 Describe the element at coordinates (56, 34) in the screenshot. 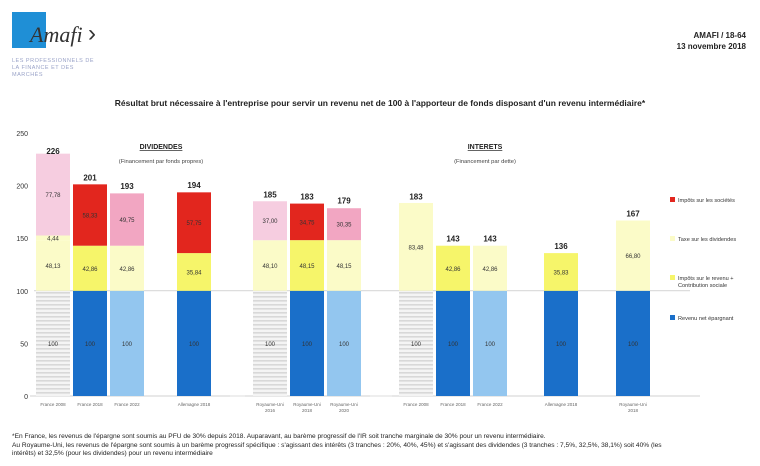

I see `logo-text: Amafi` at that location.